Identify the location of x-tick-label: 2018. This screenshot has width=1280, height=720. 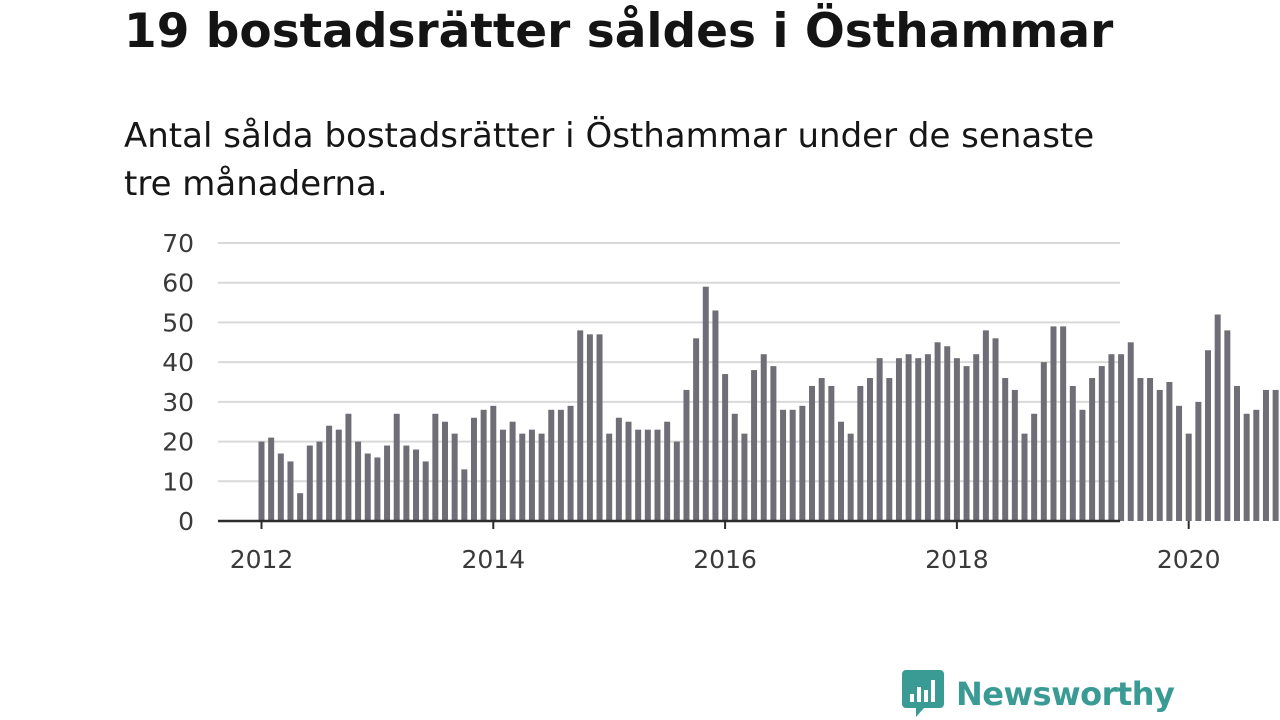
(957, 559).